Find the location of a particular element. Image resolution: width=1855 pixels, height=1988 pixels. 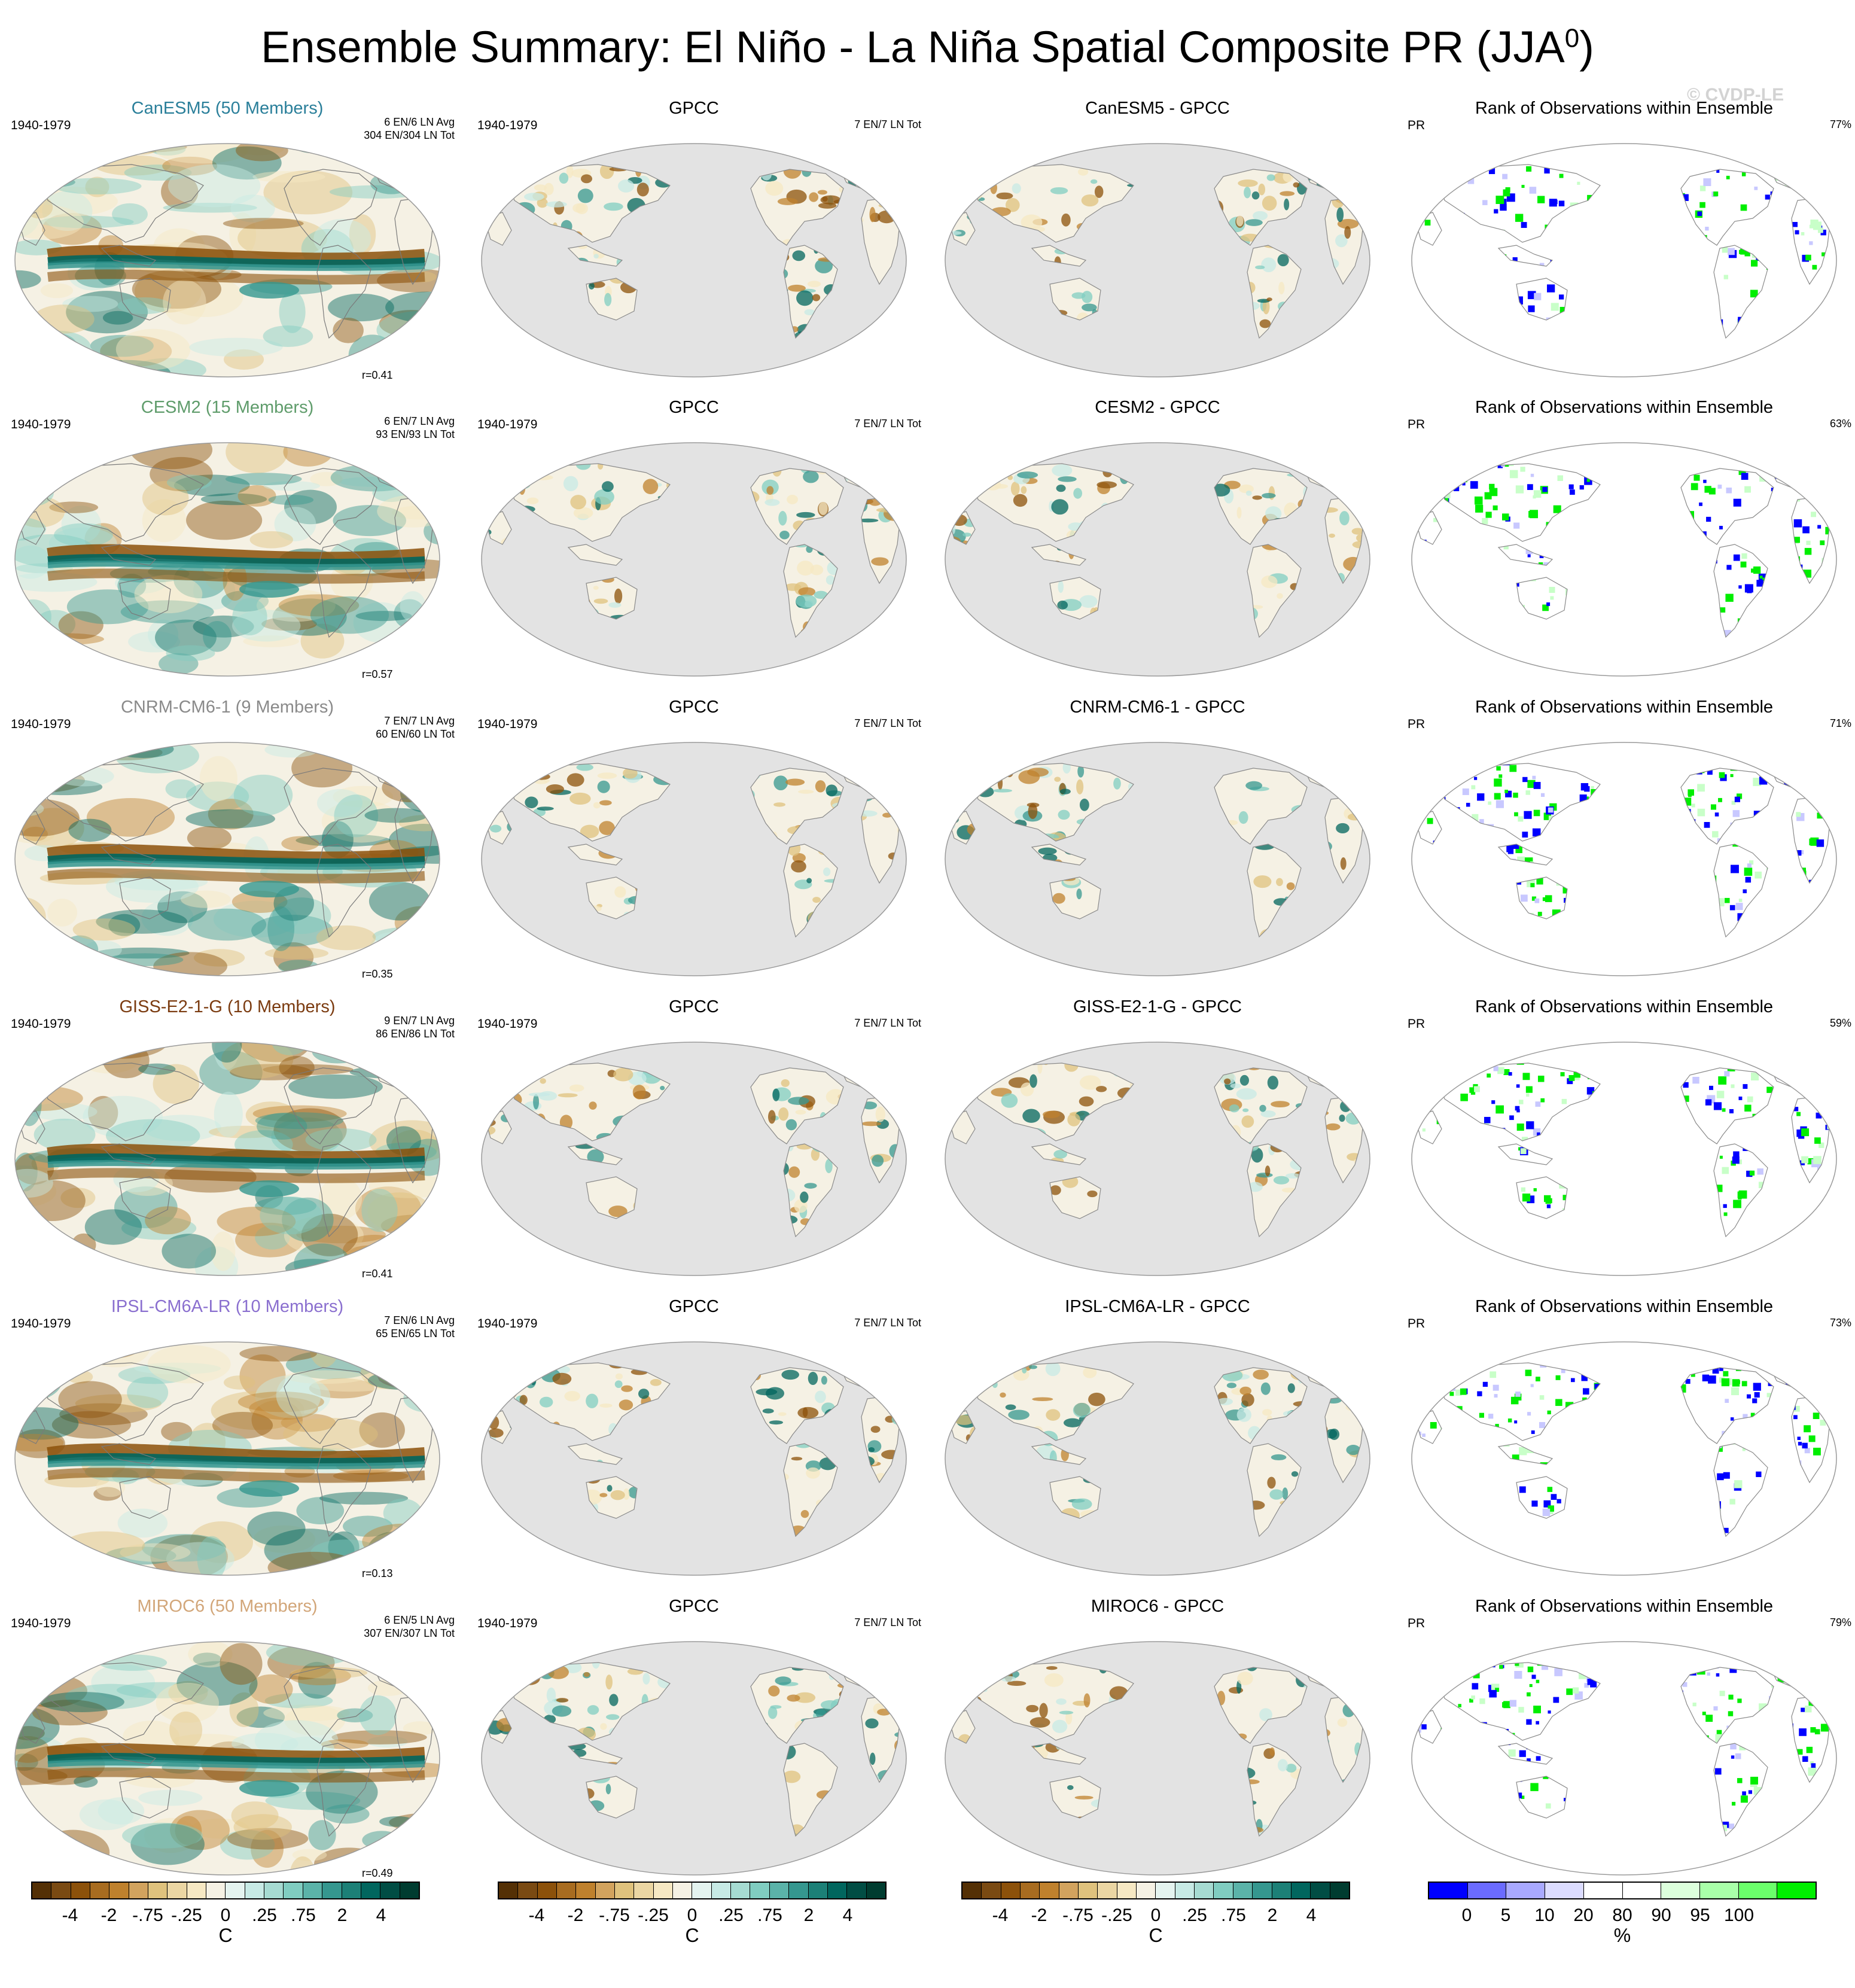

difference-panel: GISS-E2-1-G - GPCC is located at coordinates (1157, 1143).